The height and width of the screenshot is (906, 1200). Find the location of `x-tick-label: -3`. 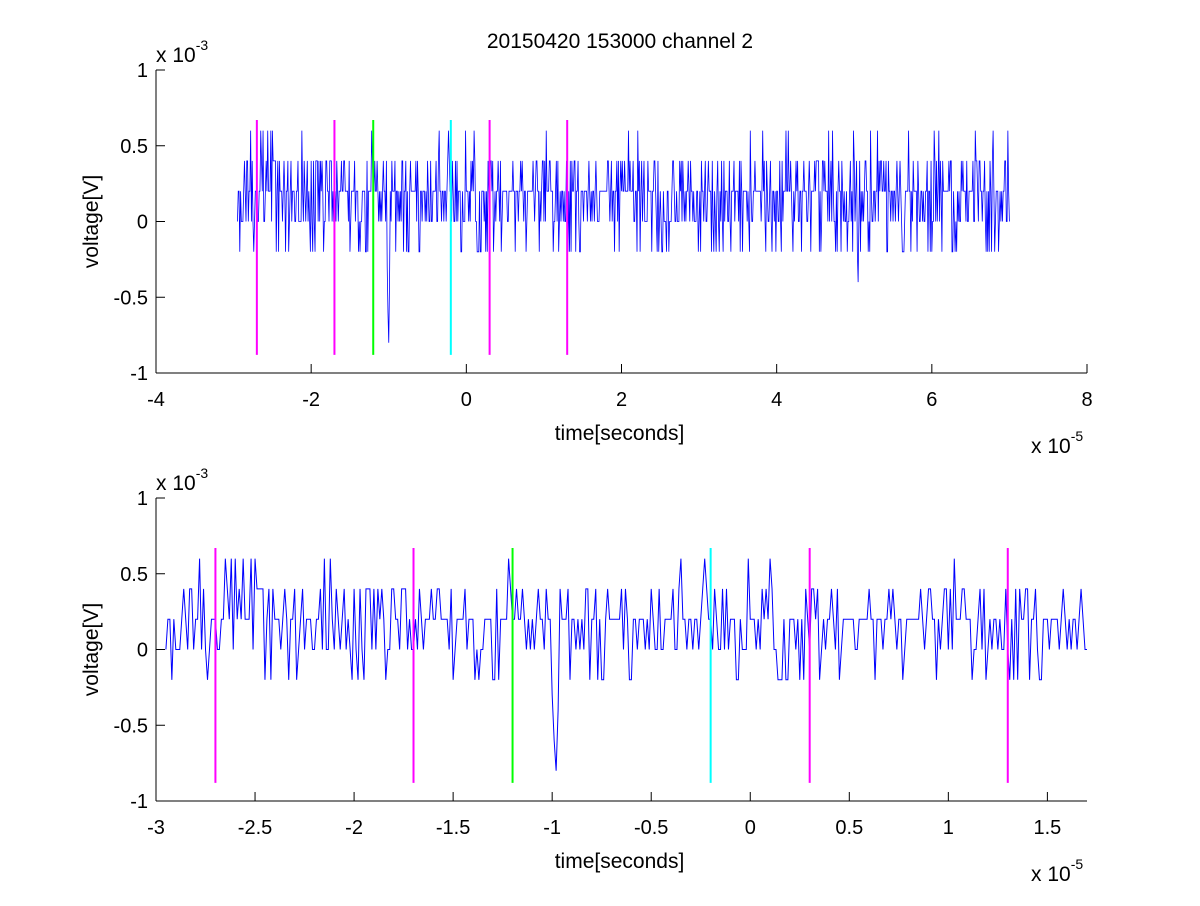

x-tick-label: -3 is located at coordinates (156, 828).